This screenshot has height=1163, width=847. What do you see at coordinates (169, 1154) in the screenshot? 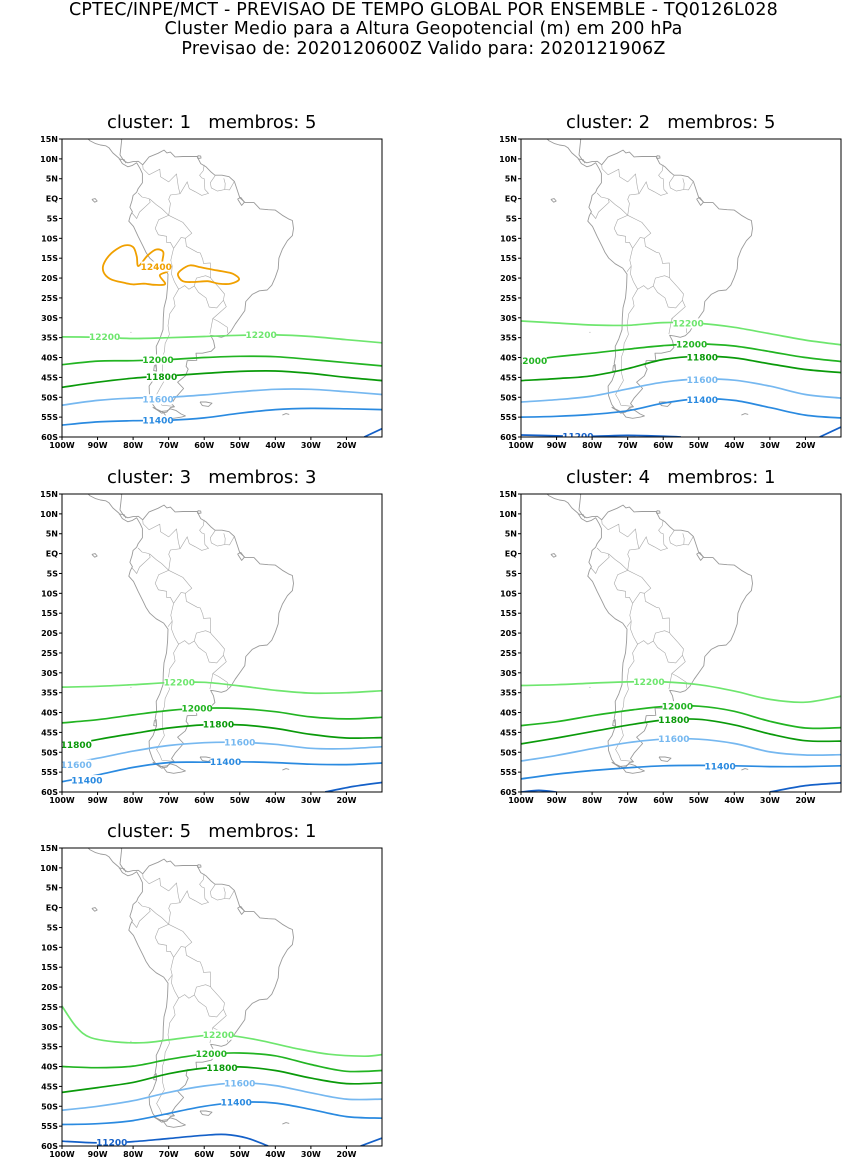
I see `lon-tick-label: 70W` at bounding box center [169, 1154].